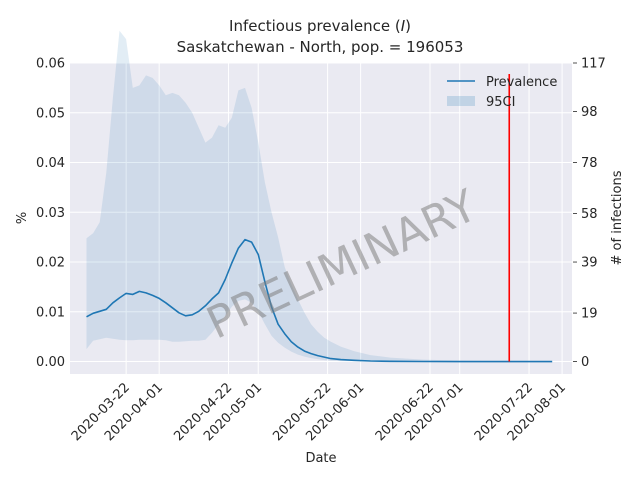  I want to click on y-tick-label: 0.00, so click(50, 362).